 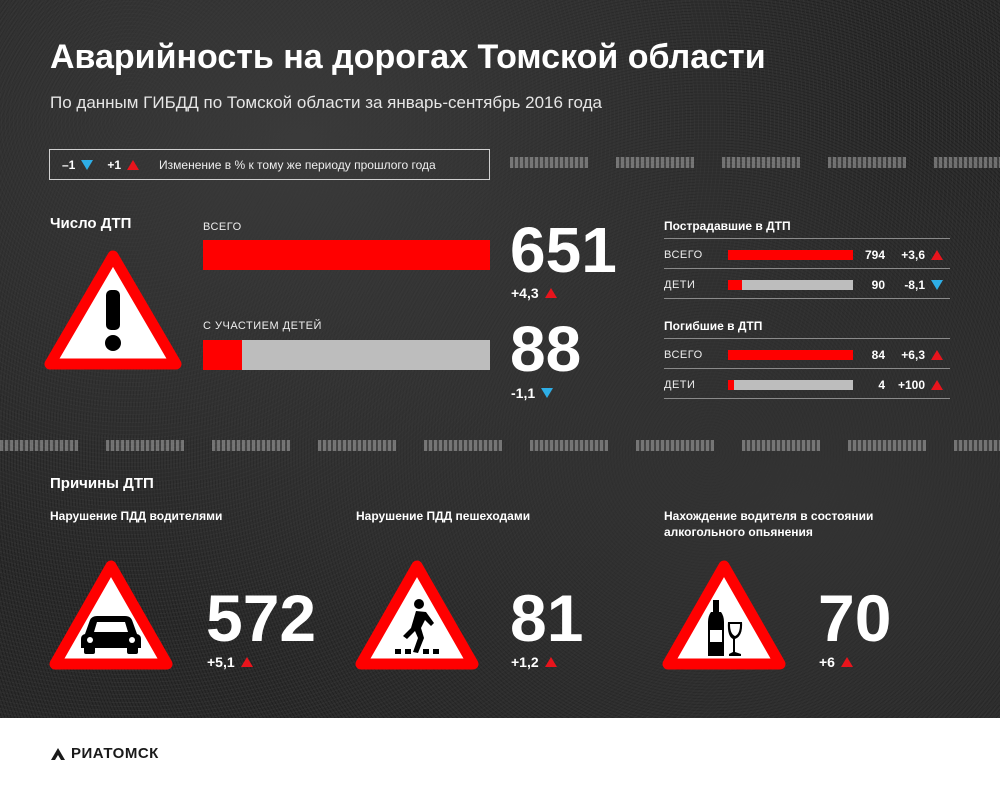 I want to click on injured-total-change: +3,6, so click(x=914, y=255).